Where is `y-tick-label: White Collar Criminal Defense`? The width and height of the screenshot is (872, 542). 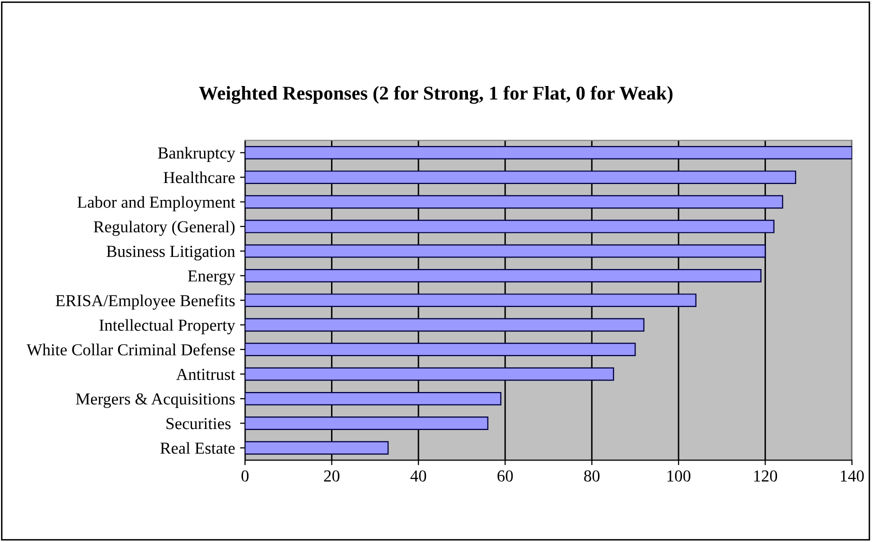 y-tick-label: White Collar Criminal Defense is located at coordinates (130, 350).